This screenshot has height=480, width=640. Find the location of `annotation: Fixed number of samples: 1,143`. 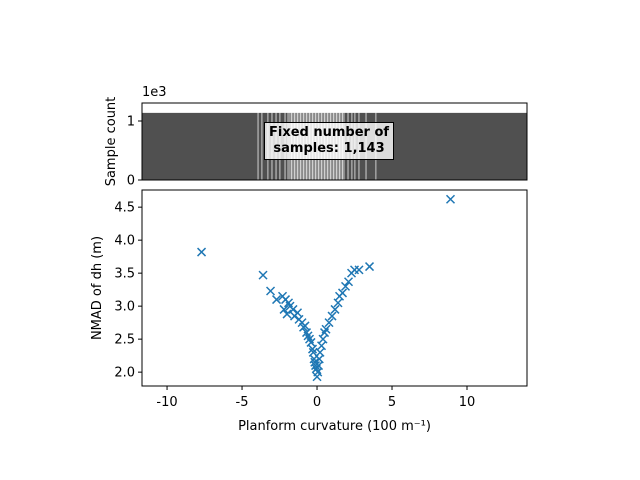

annotation: Fixed number of samples: 1,143 is located at coordinates (329, 141).